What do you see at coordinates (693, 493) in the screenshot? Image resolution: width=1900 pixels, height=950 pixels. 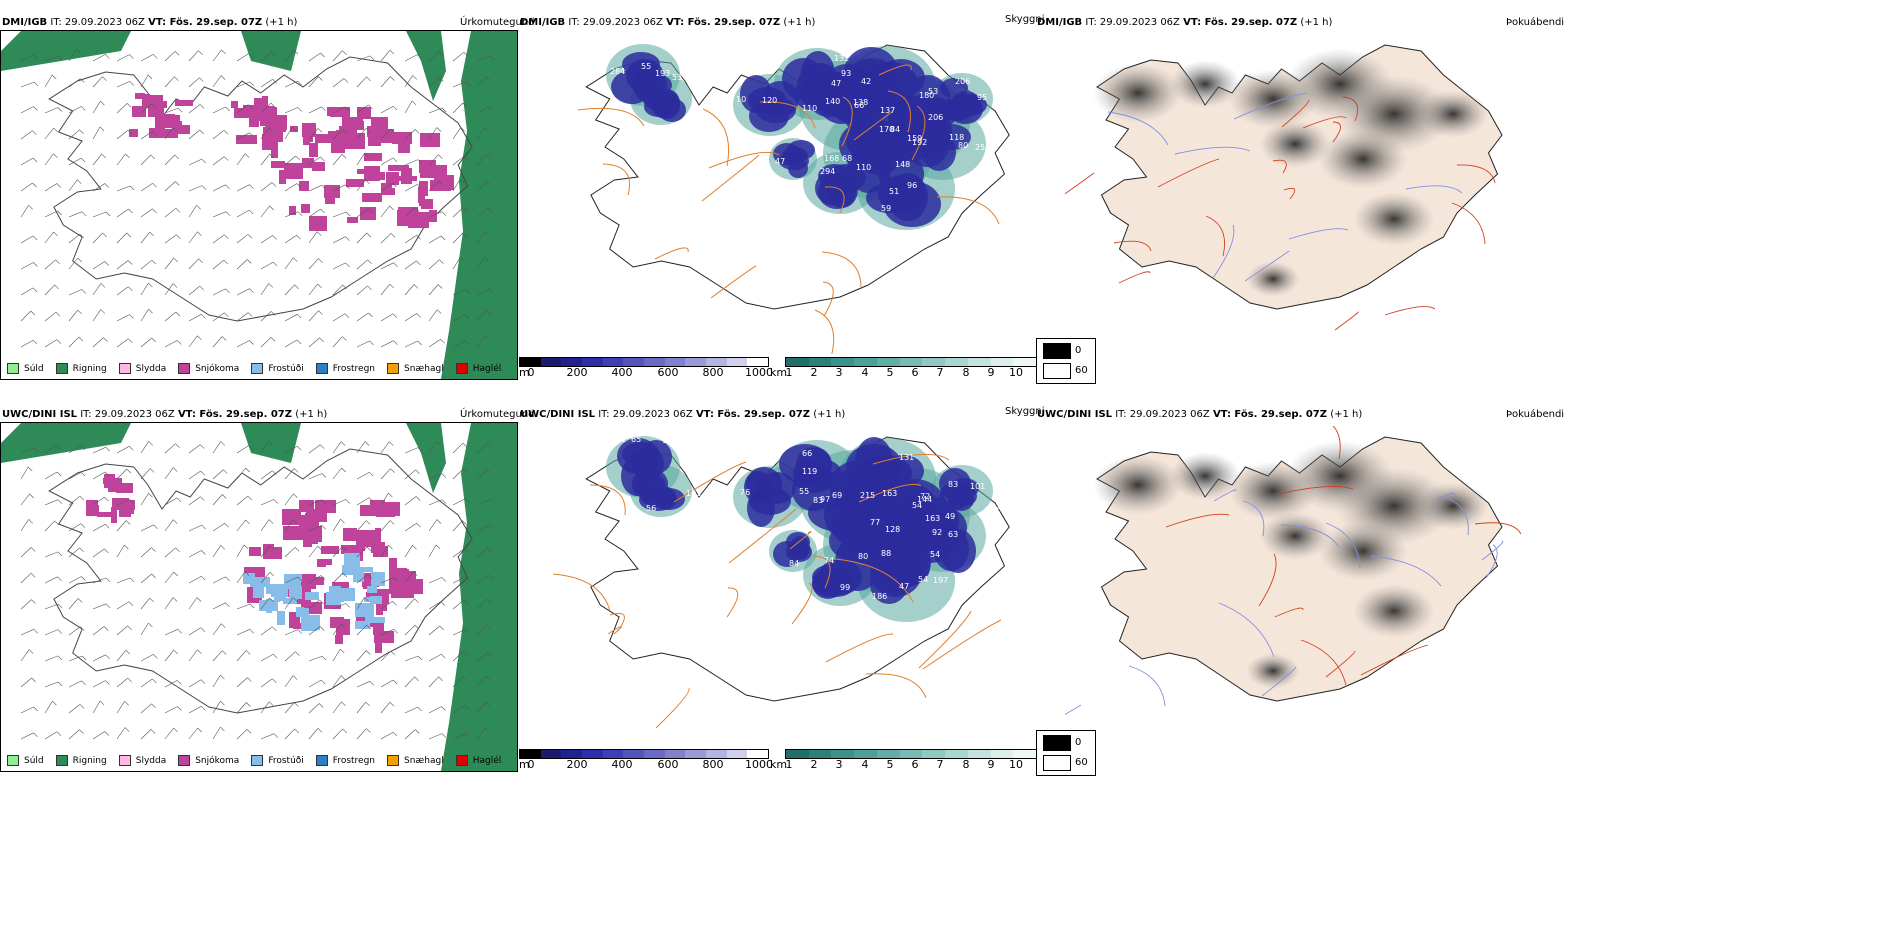 I see `cloud-height-label: 101` at bounding box center [693, 493].